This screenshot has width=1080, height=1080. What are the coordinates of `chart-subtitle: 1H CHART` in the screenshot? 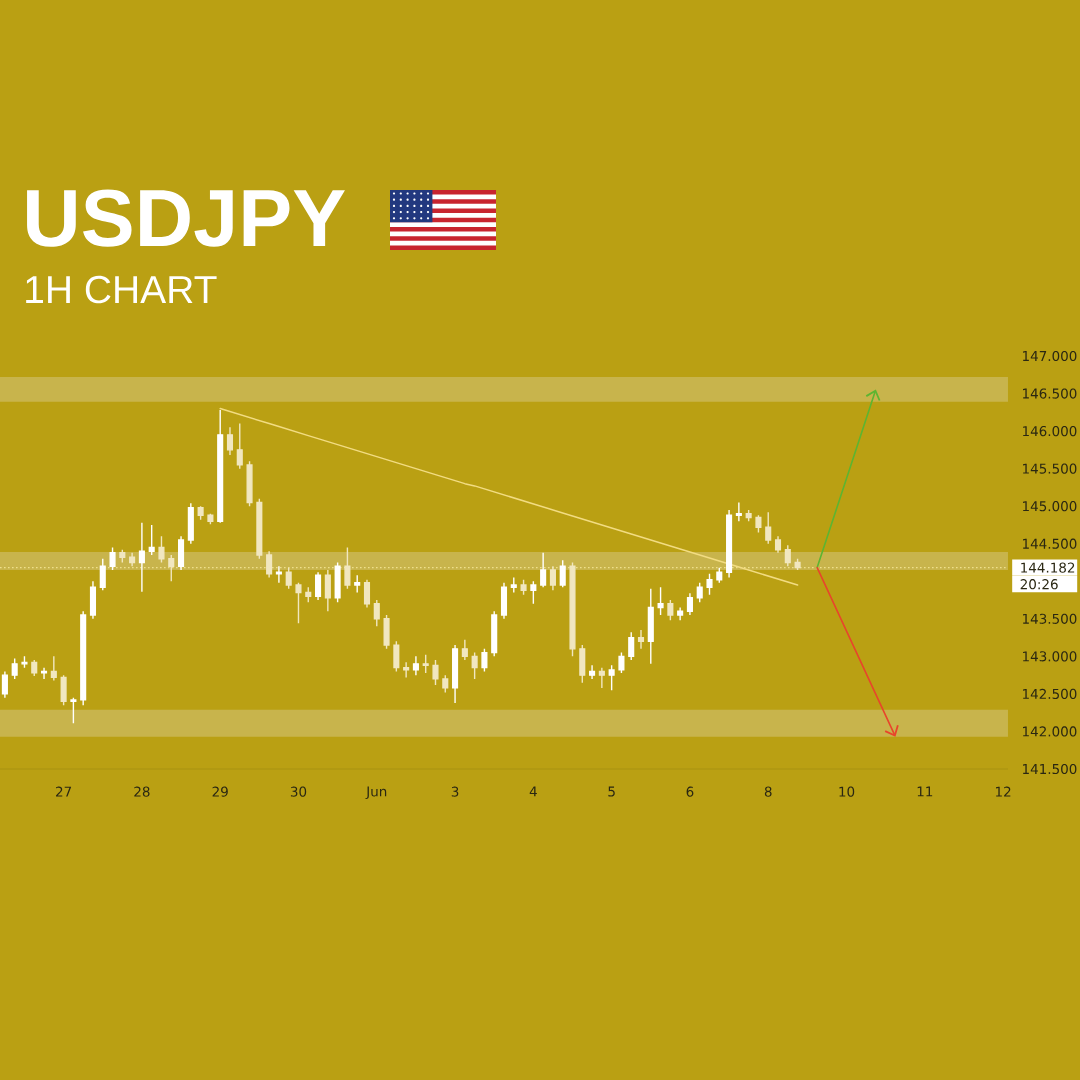 It's located at (121, 289).